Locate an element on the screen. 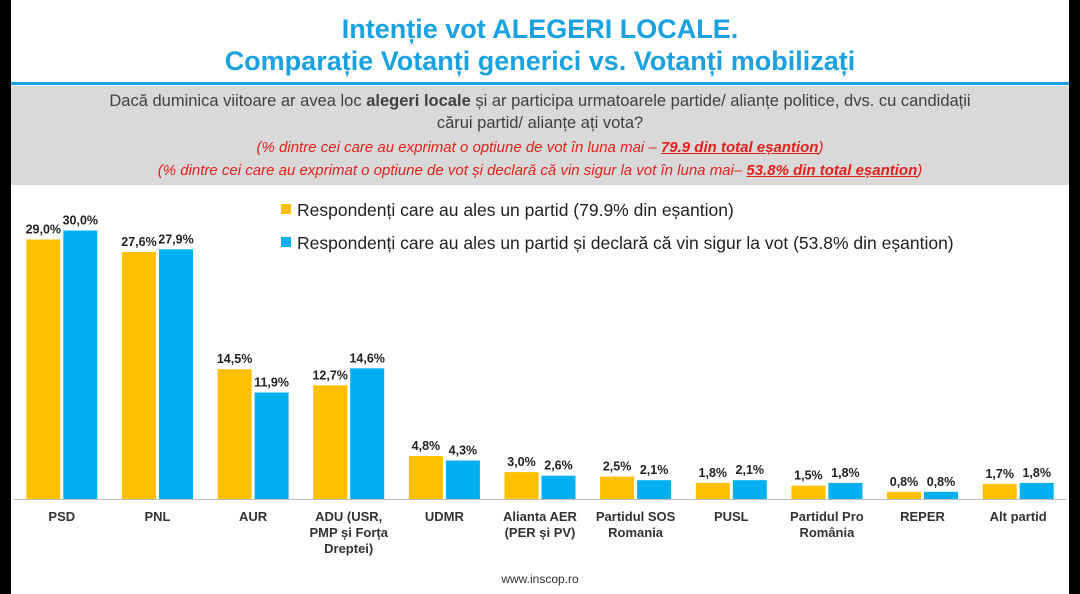 The width and height of the screenshot is (1080, 594). data-label: 4,8% is located at coordinates (426, 446).